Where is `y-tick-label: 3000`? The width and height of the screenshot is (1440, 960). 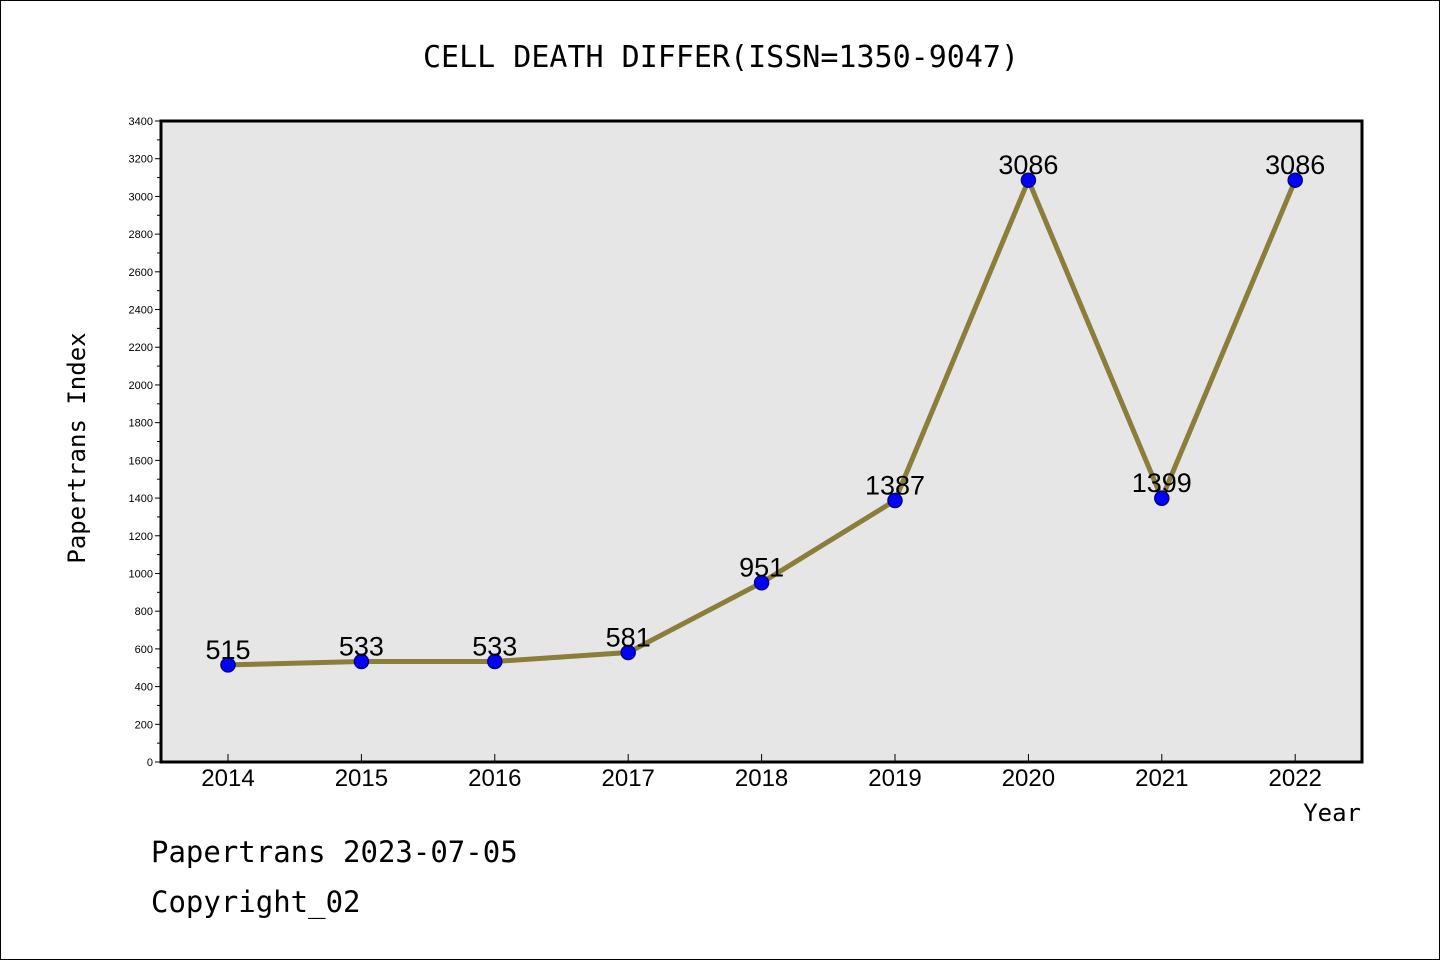 y-tick-label: 3000 is located at coordinates (141, 197).